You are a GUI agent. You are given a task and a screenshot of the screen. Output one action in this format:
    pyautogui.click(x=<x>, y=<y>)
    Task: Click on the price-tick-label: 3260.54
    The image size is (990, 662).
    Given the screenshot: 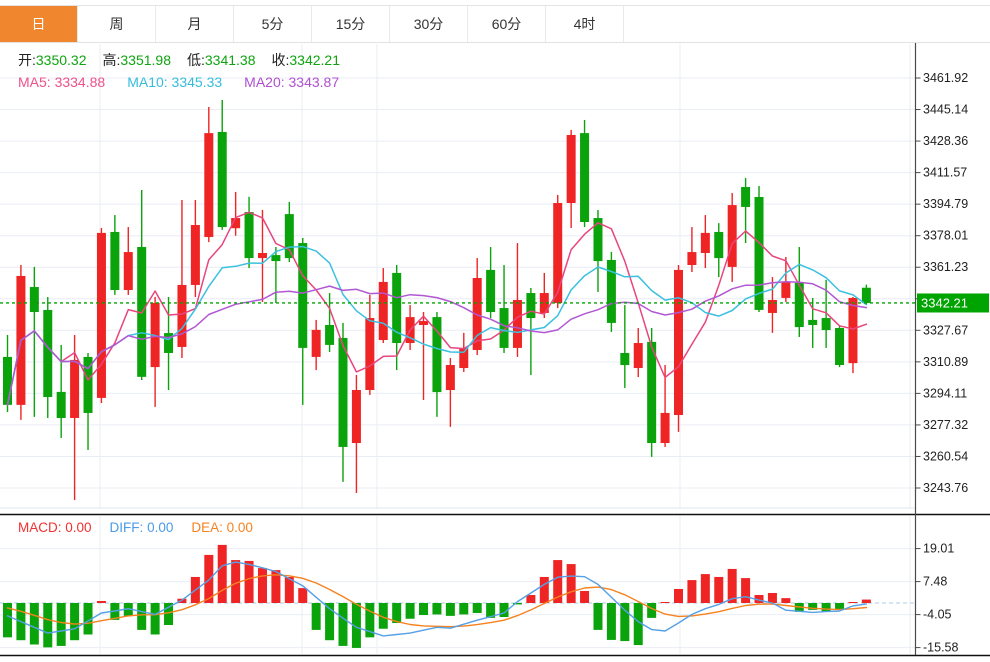 What is the action you would take?
    pyautogui.click(x=945, y=456)
    